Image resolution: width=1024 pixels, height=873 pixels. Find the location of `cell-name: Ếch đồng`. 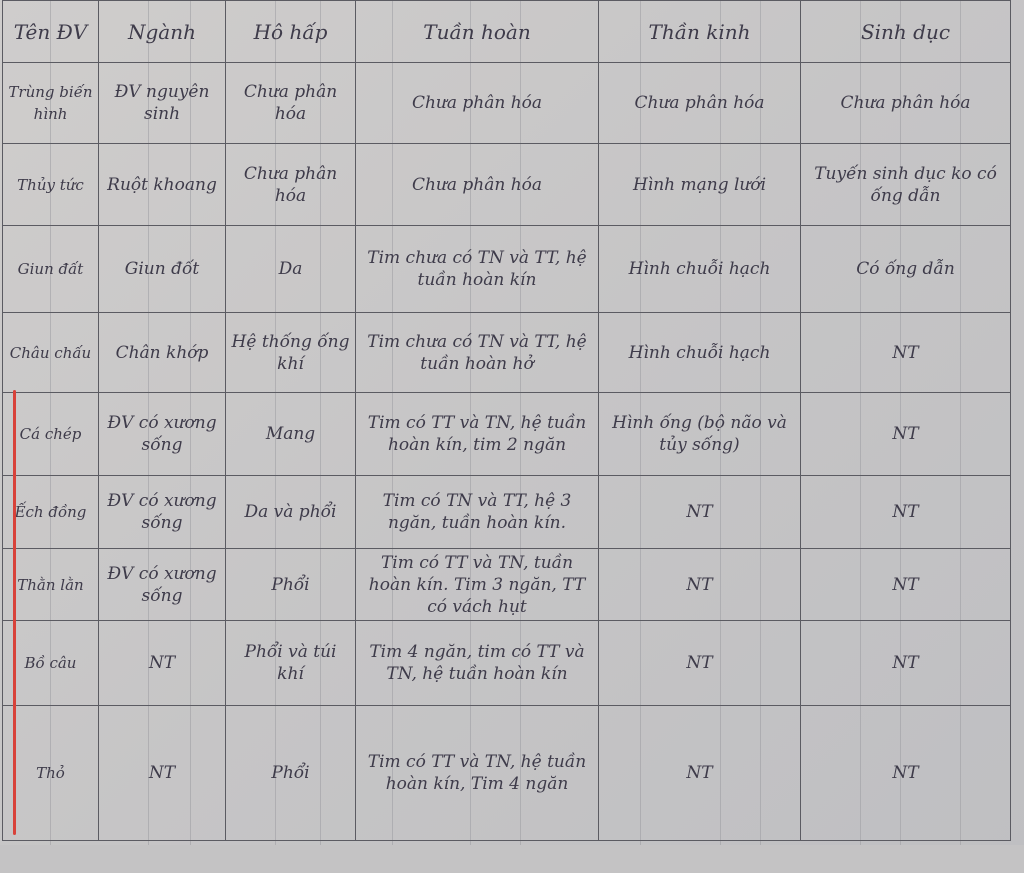

cell-name: Ếch đồng is located at coordinates (50, 512).